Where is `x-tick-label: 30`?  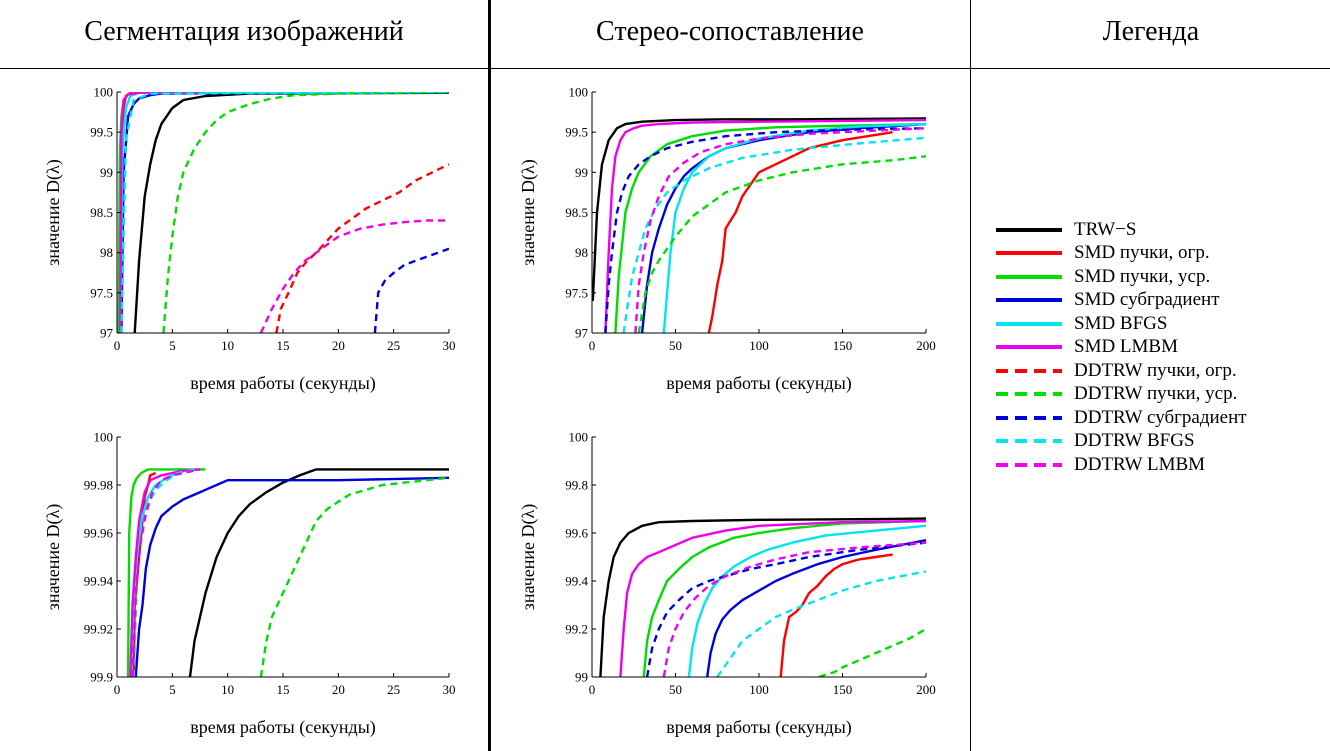 x-tick-label: 30 is located at coordinates (449, 689).